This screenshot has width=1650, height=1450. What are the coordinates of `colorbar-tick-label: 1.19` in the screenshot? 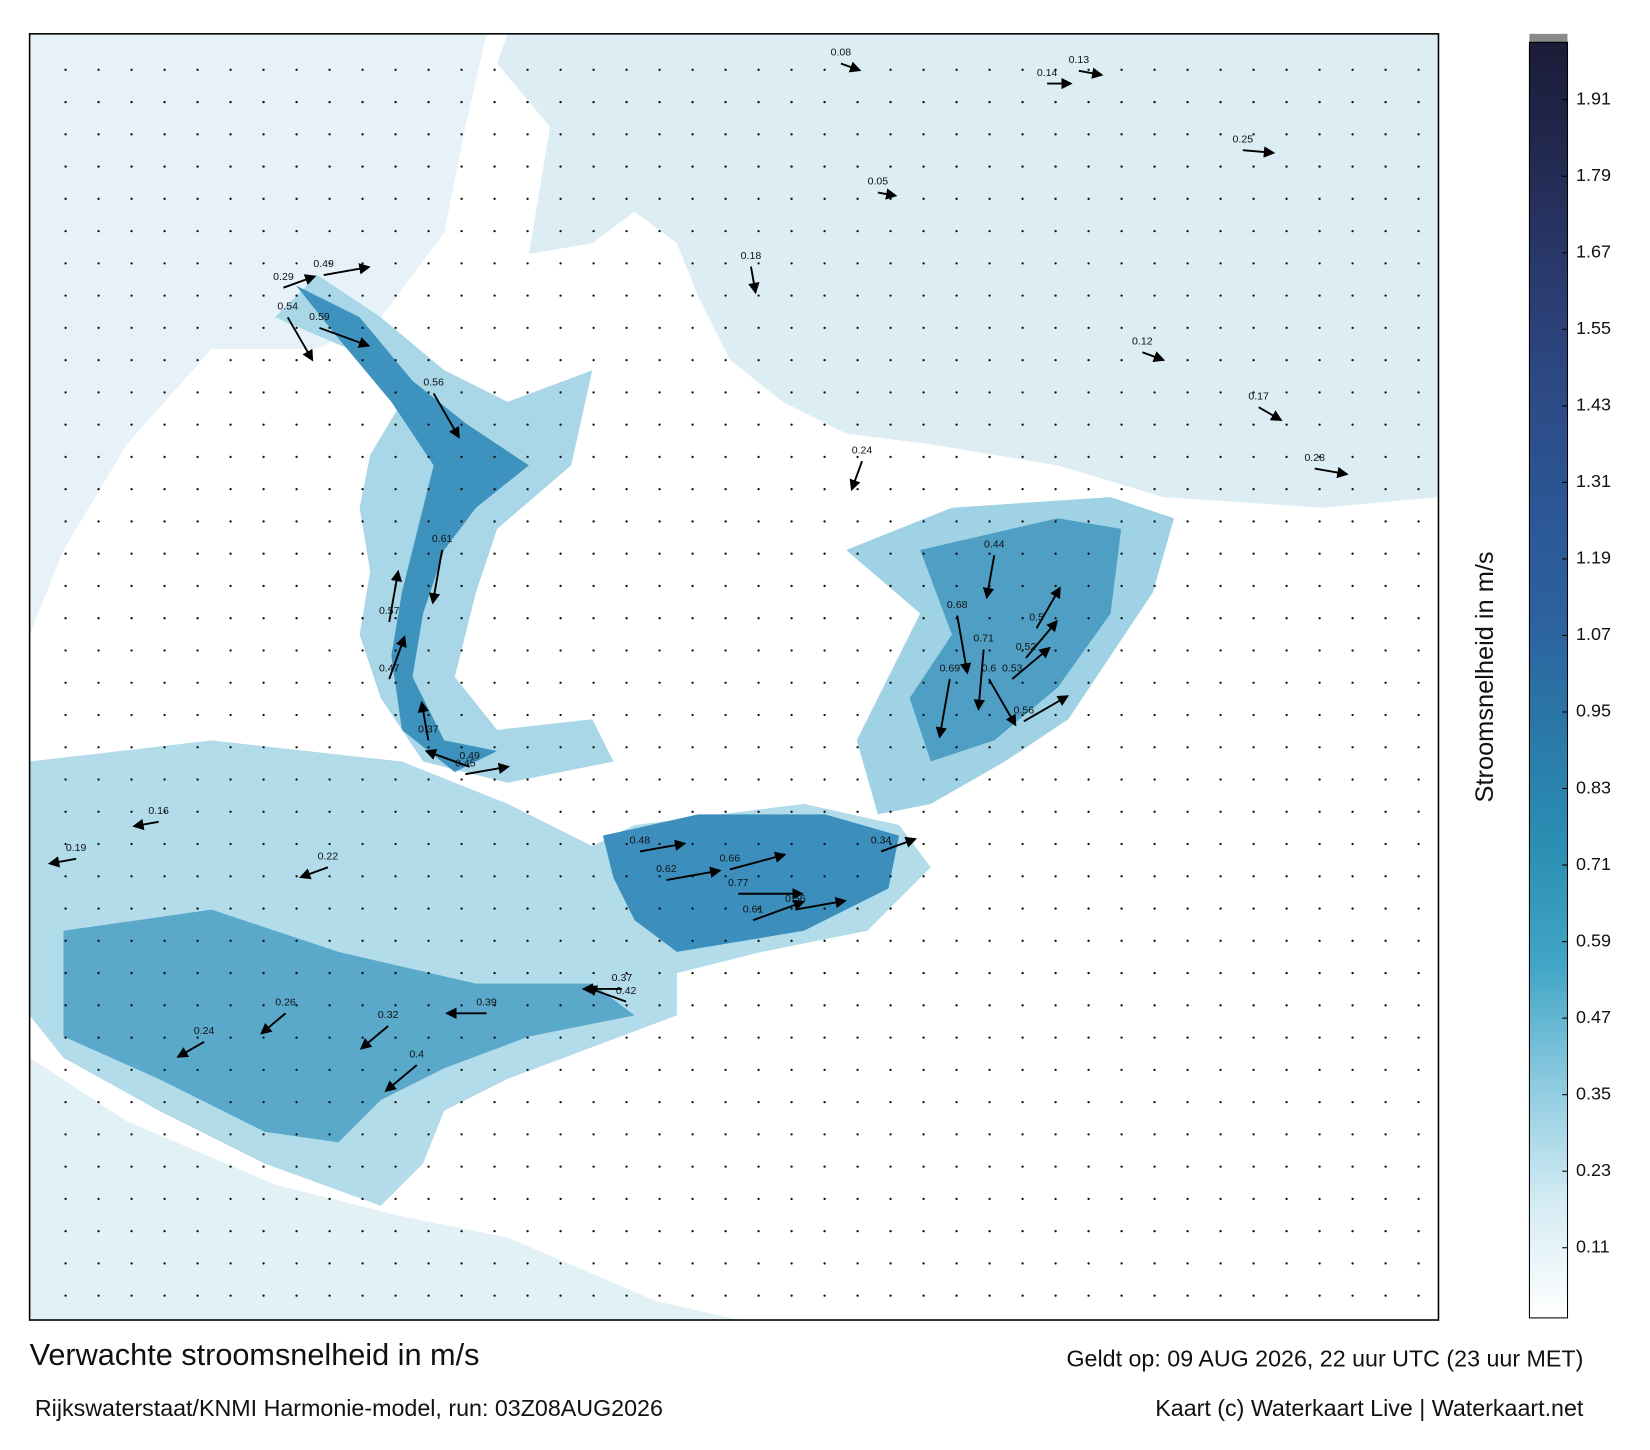 It's located at (1593, 558).